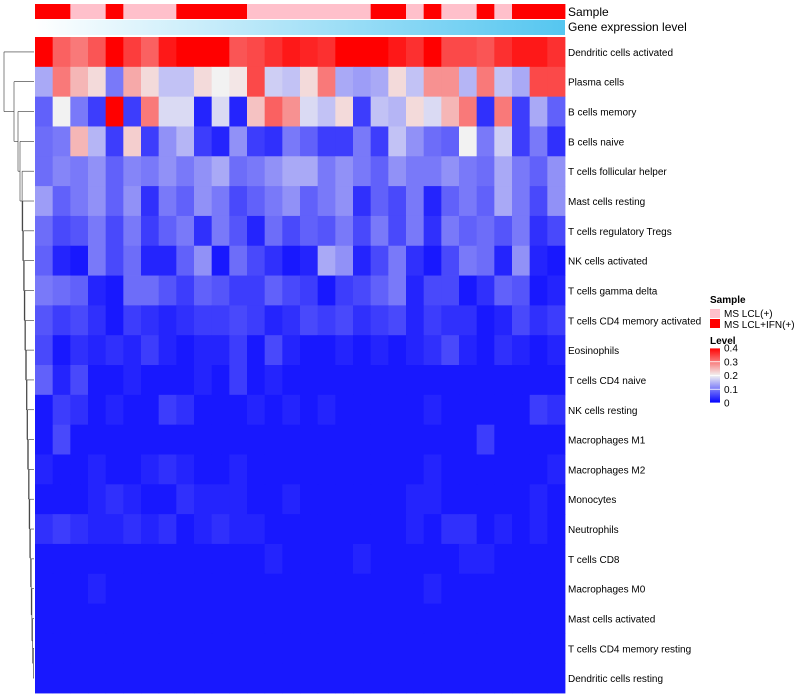 Image resolution: width=800 pixels, height=700 pixels. What do you see at coordinates (18, 365) in the screenshot?
I see `row-dendrogram` at bounding box center [18, 365].